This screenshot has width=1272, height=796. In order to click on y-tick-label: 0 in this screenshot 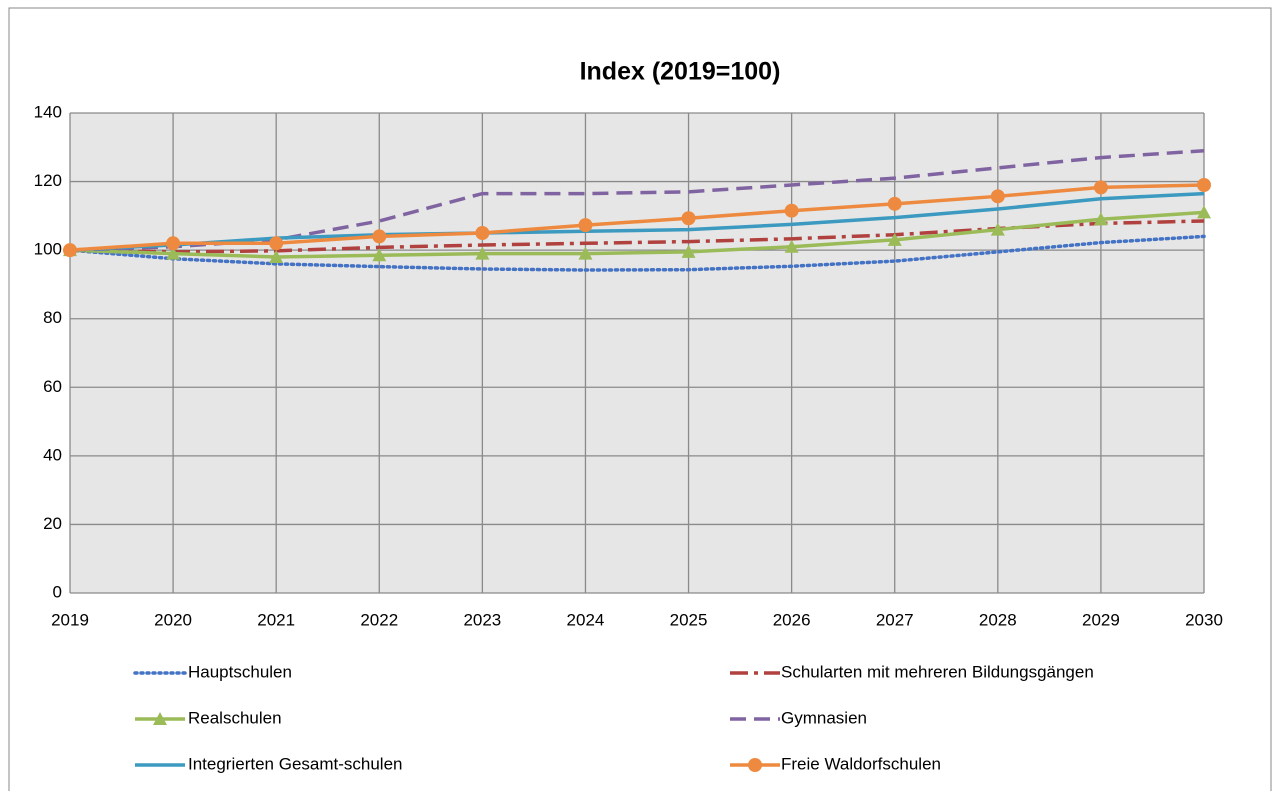, I will do `click(57, 591)`.